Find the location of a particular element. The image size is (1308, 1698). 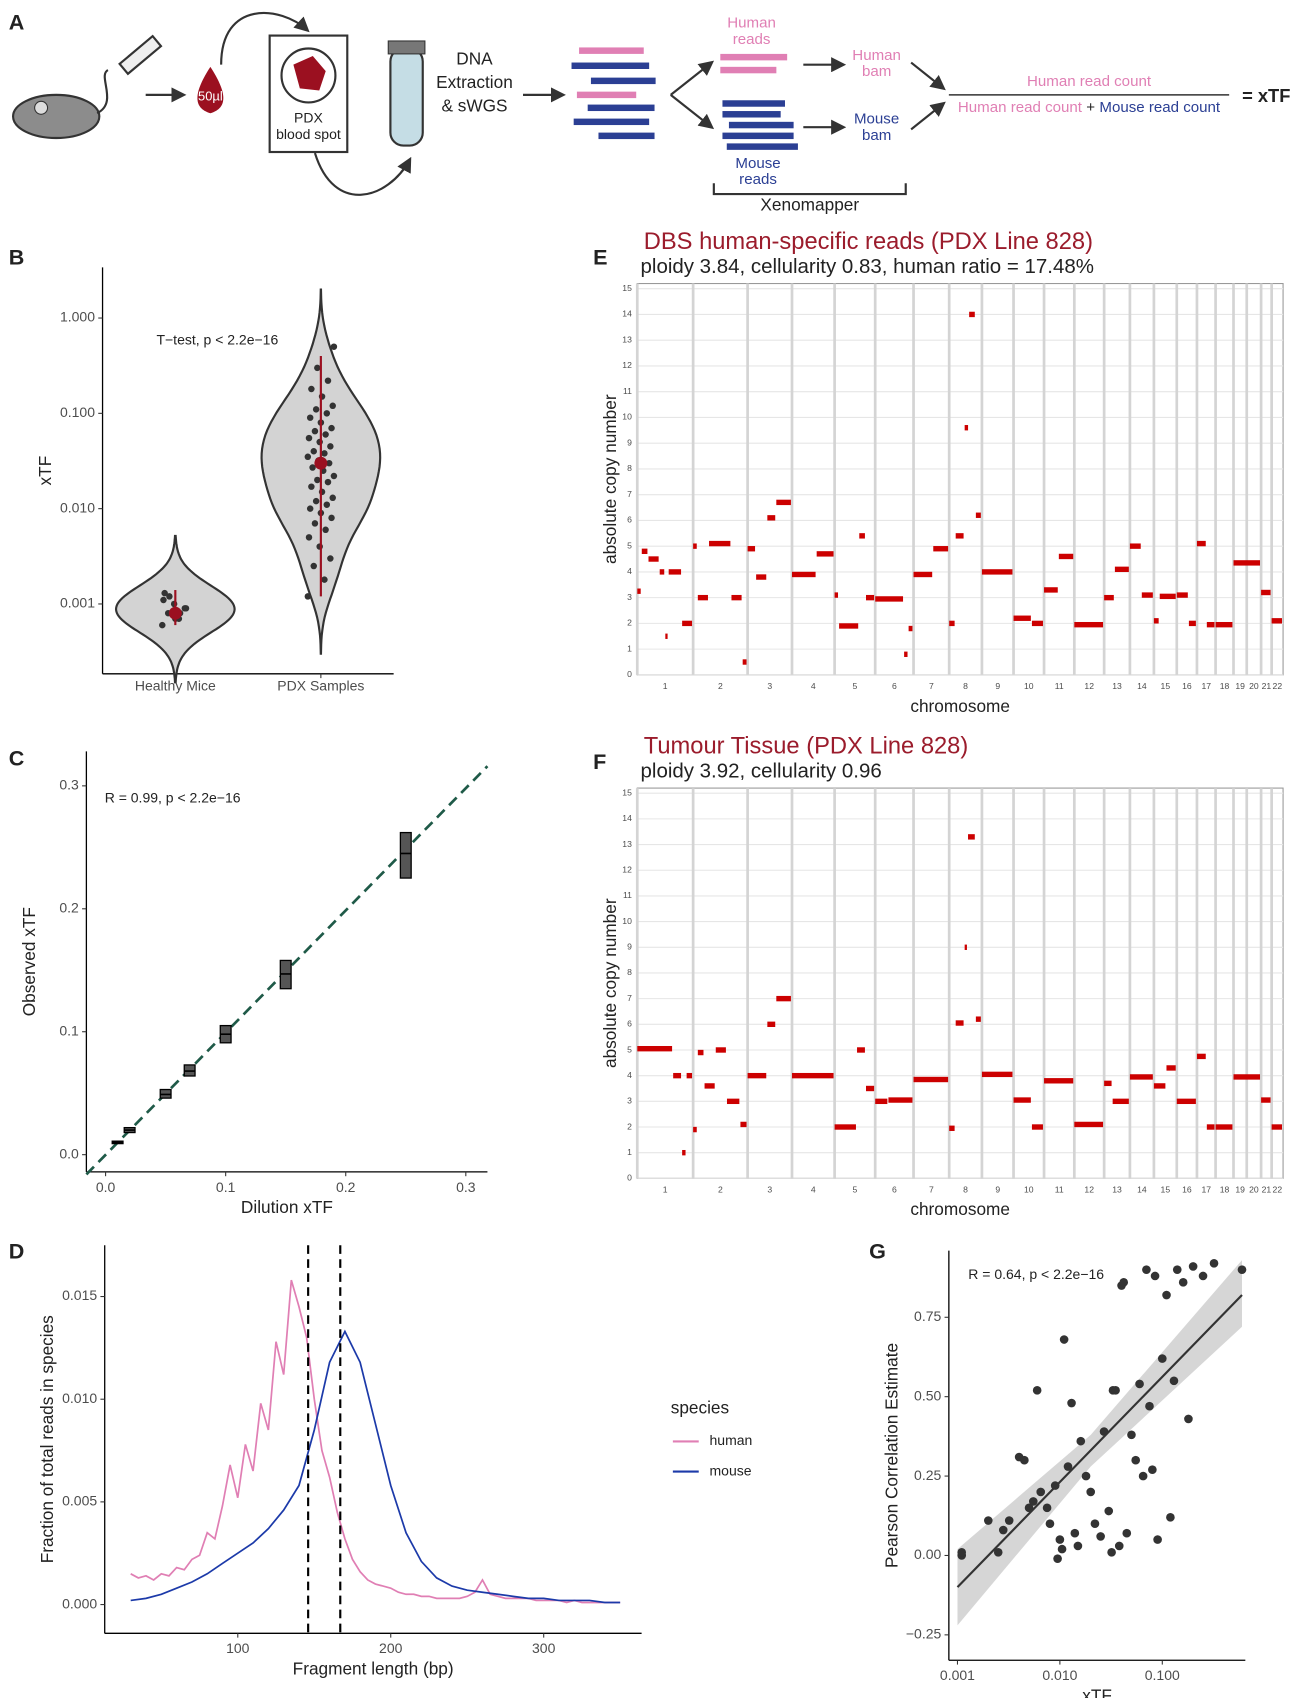

mouse-bam-label: Mouse bam is located at coordinates (876, 127).